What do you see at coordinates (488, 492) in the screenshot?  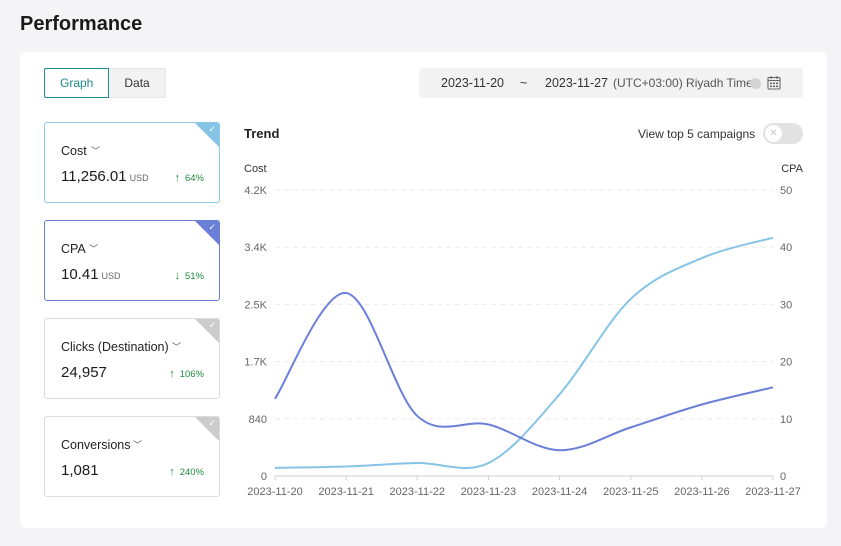 I see `x-tick-label: 2023-11-23` at bounding box center [488, 492].